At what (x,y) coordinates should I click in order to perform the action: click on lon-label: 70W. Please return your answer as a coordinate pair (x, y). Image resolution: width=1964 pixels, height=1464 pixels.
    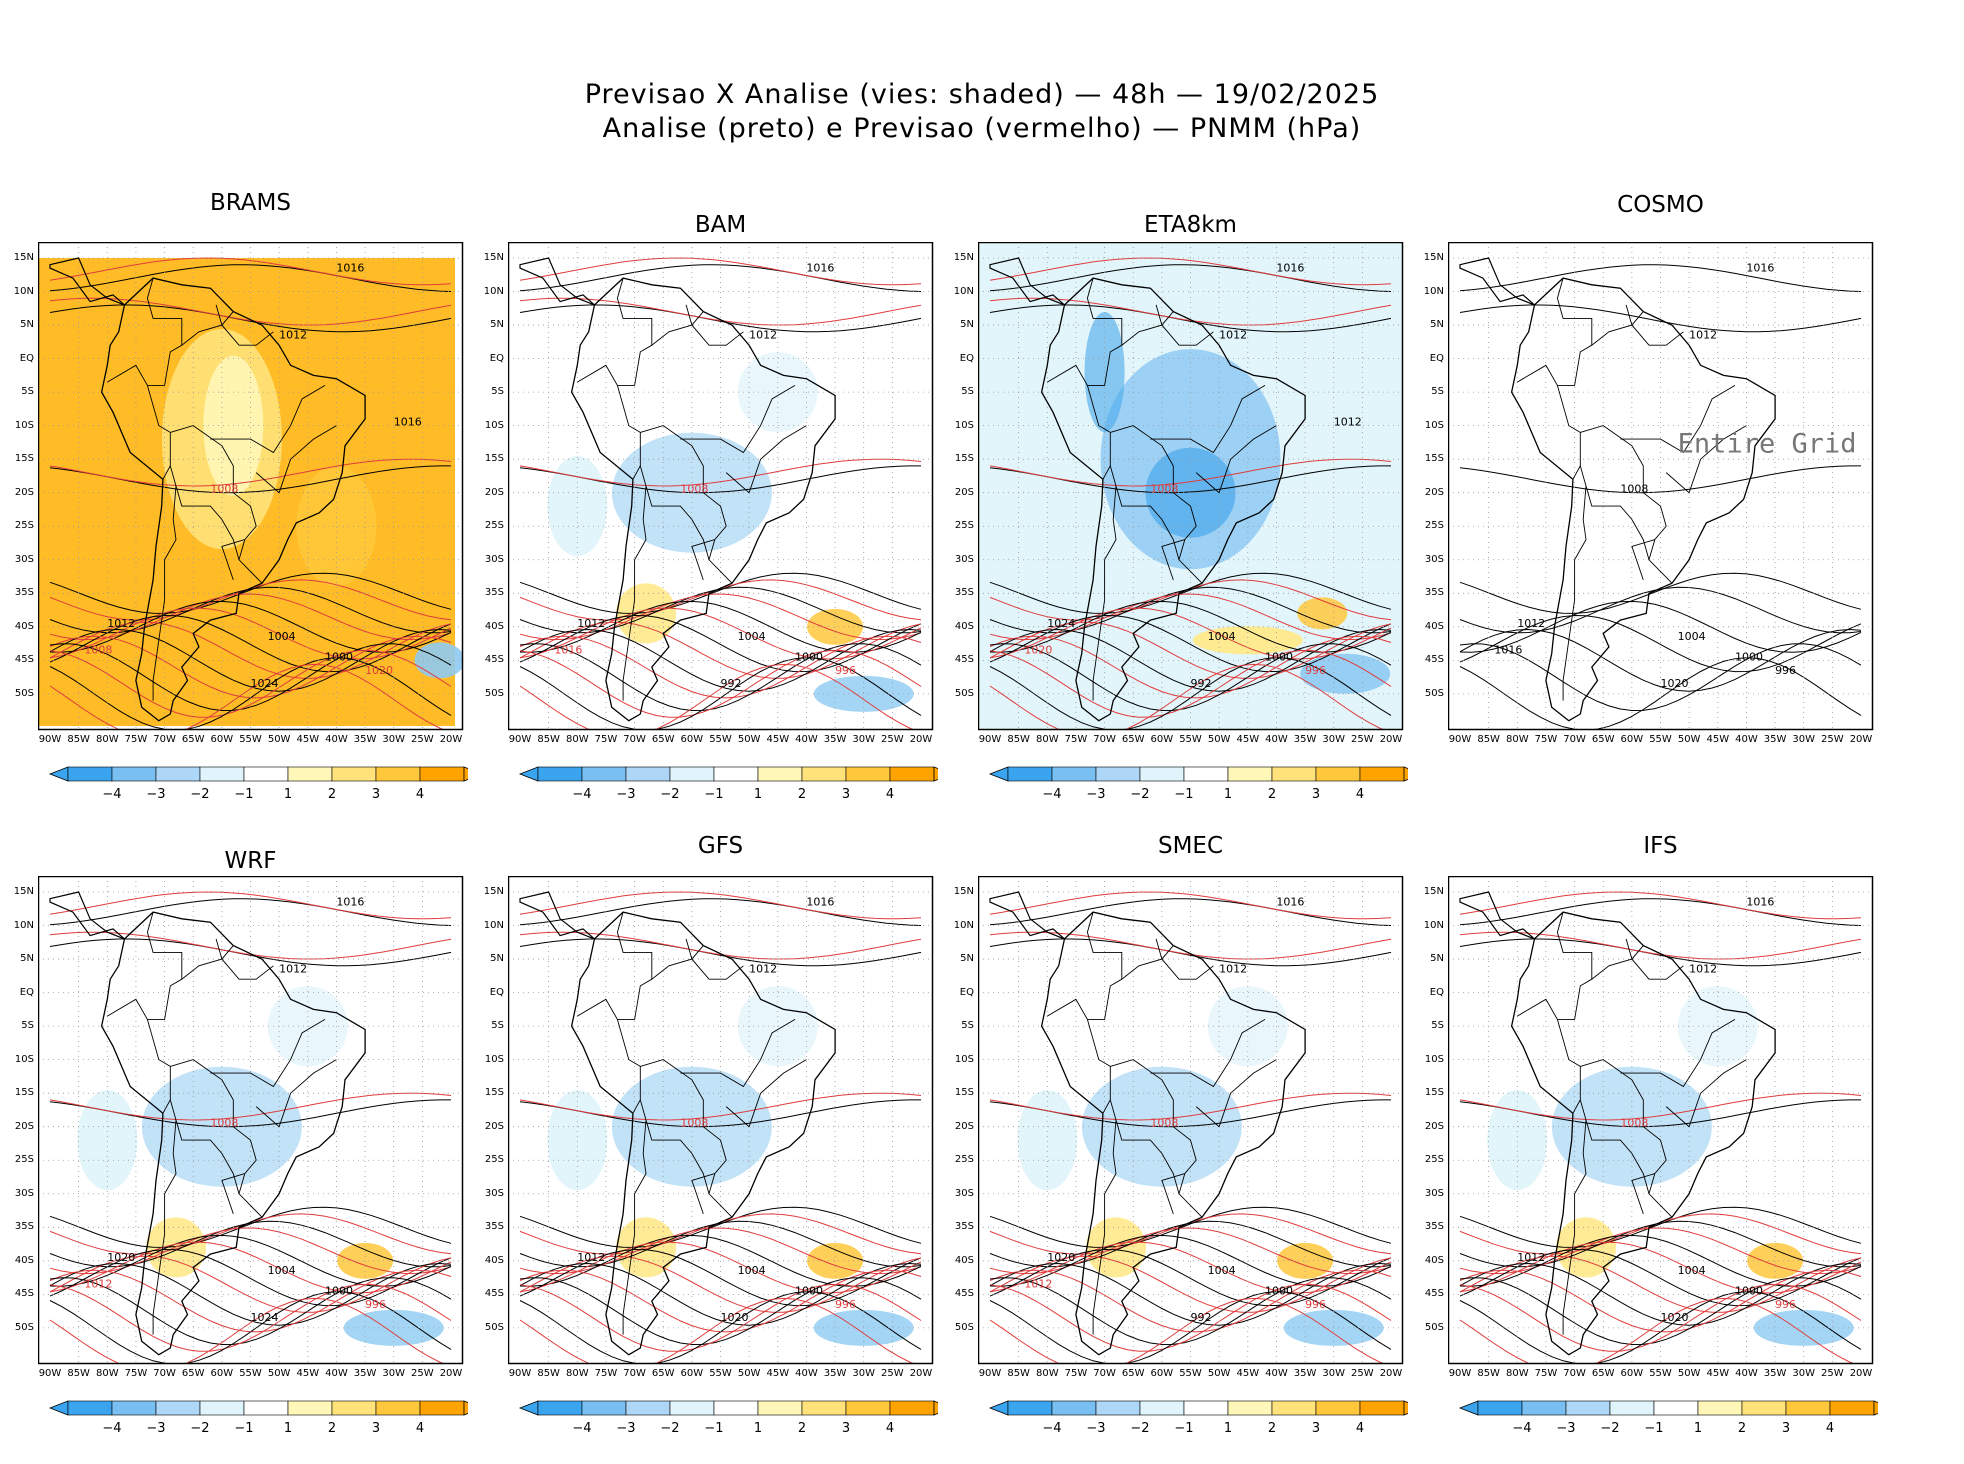
    Looking at the image, I should click on (1574, 739).